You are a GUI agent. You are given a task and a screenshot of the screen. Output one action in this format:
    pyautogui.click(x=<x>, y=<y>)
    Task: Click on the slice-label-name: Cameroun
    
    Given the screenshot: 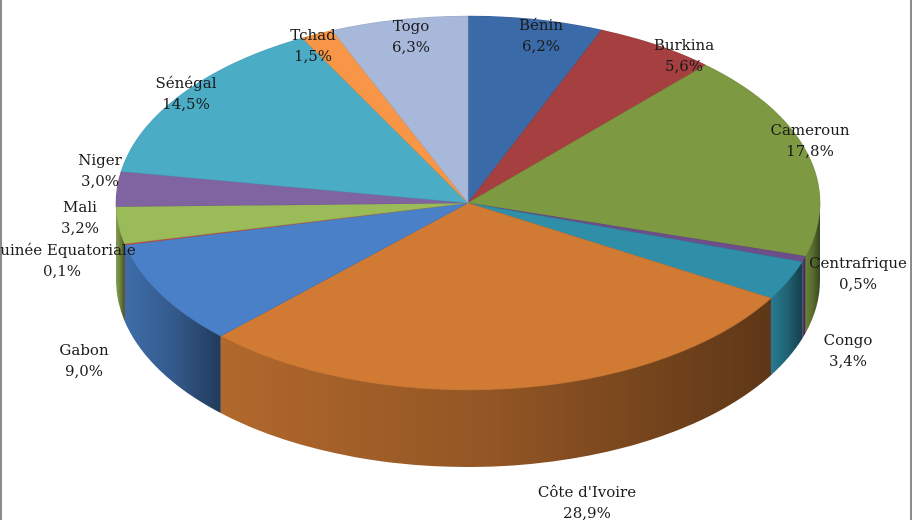 What is the action you would take?
    pyautogui.click(x=809, y=130)
    